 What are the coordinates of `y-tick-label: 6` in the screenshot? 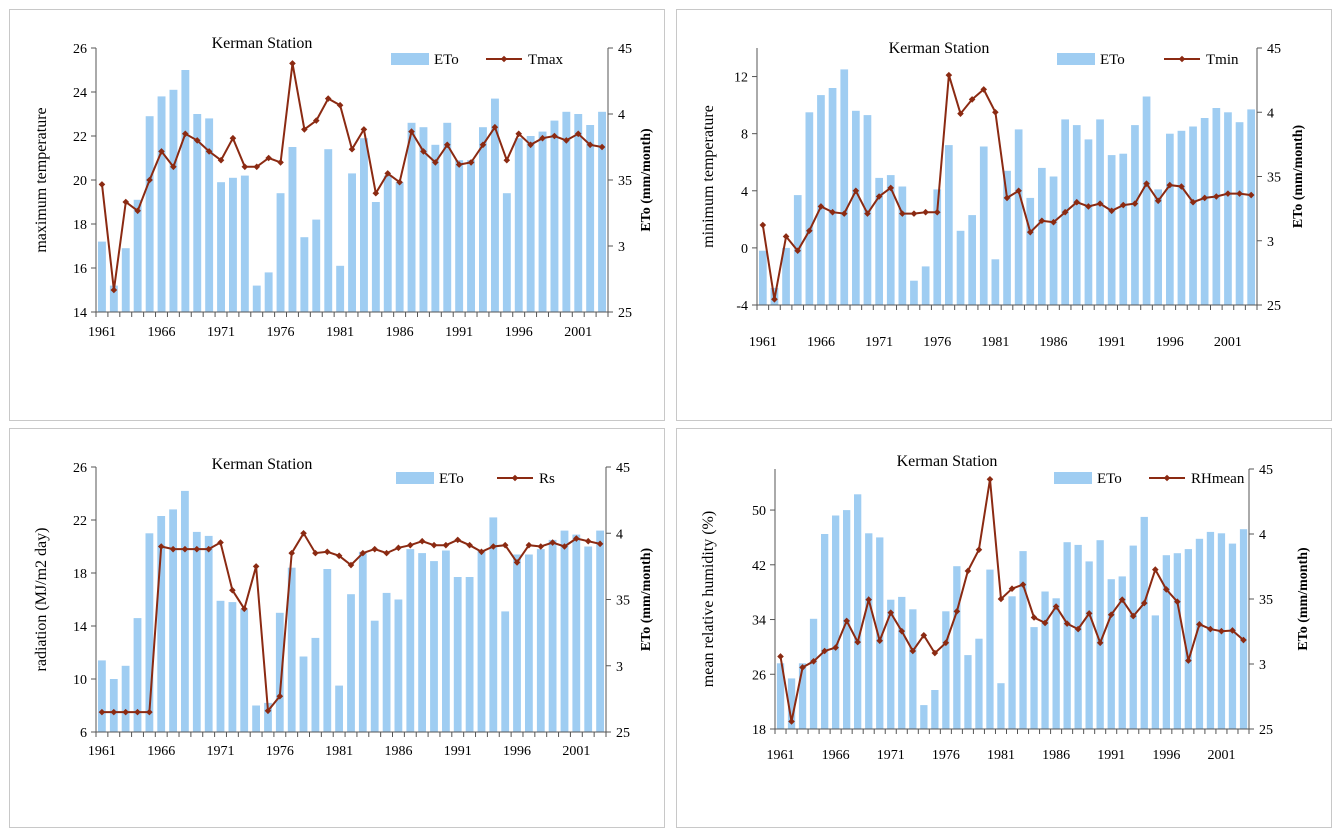 It's located at (83, 733).